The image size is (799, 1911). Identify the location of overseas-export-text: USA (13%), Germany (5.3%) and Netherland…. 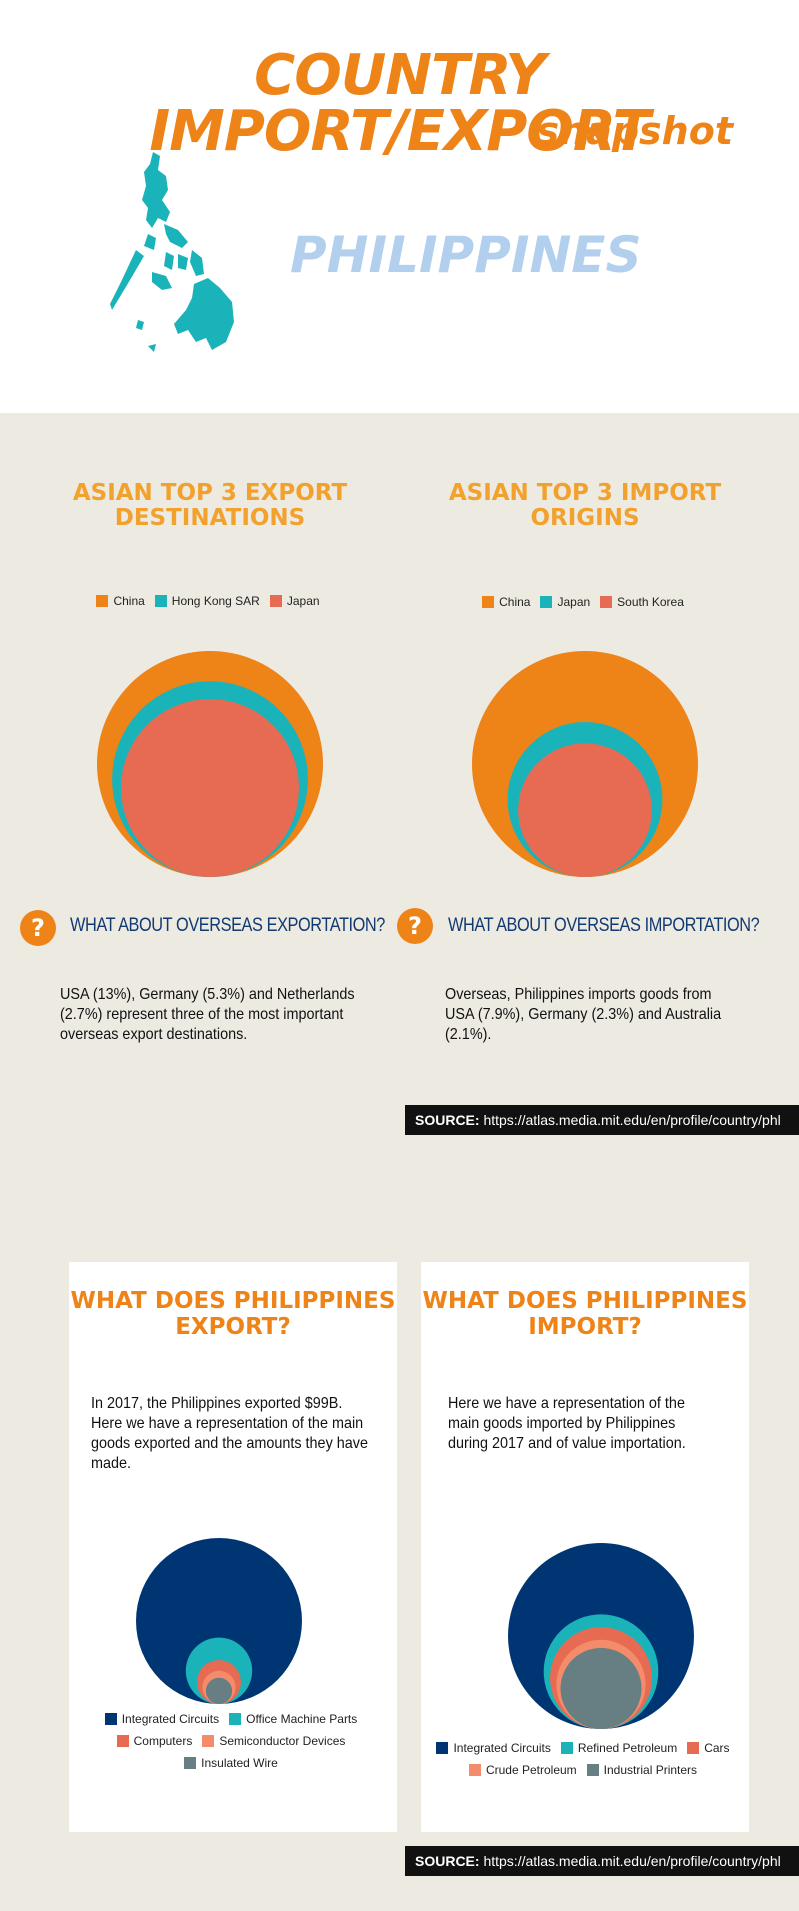
(207, 1014).